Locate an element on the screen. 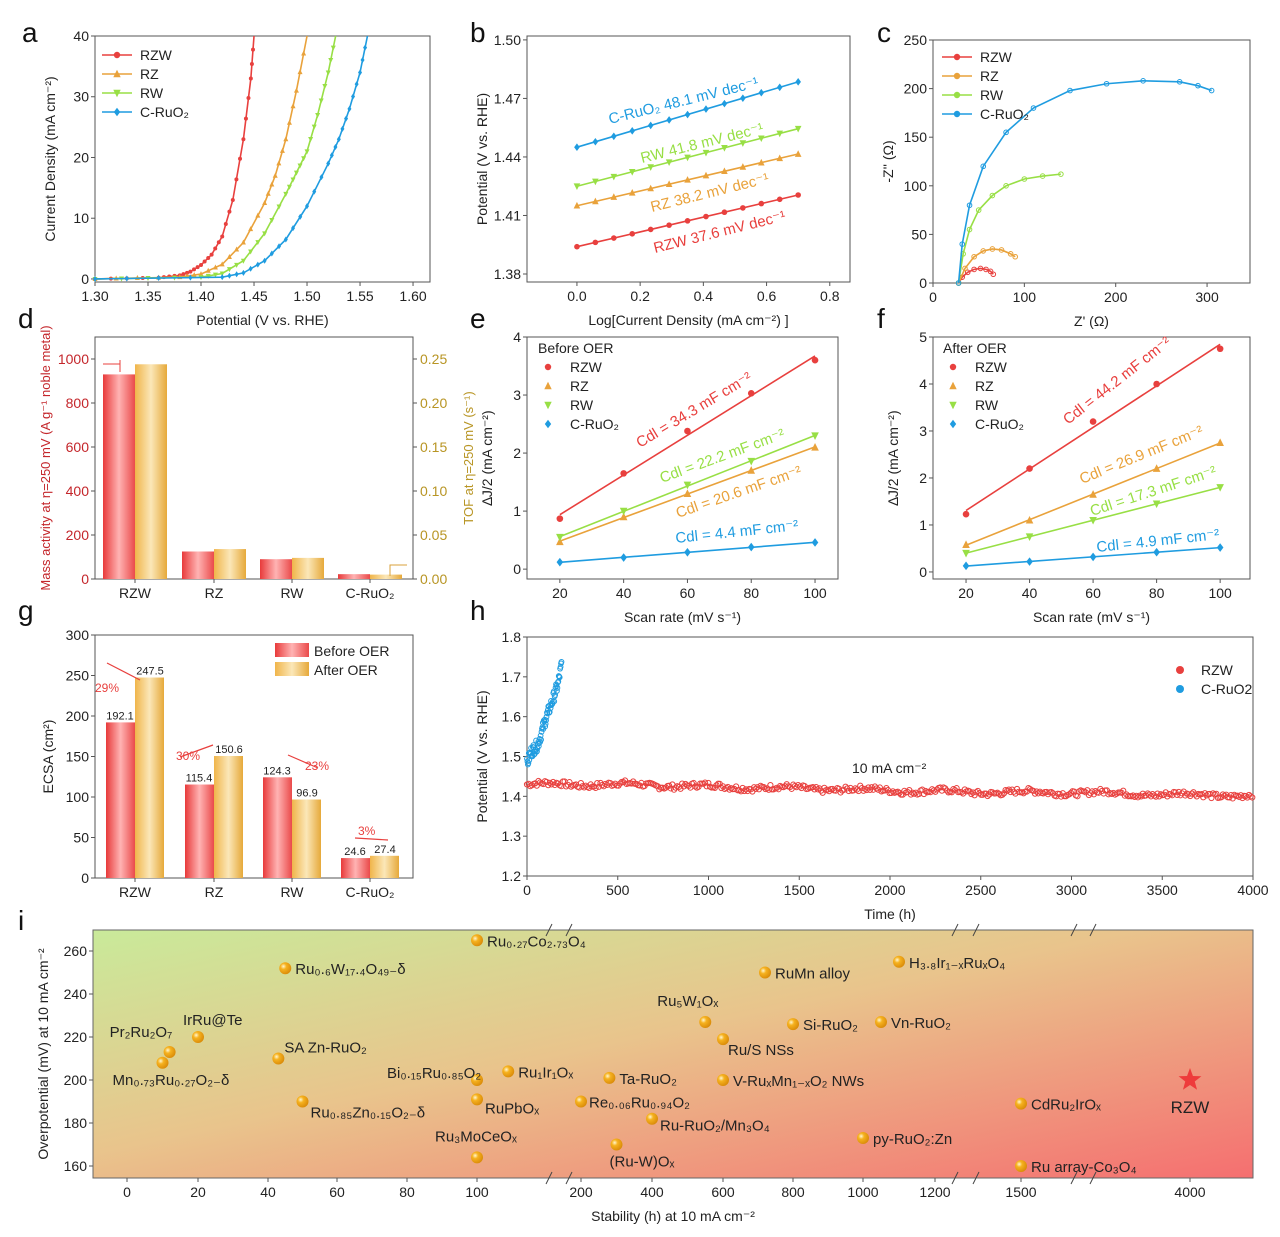 The image size is (1280, 1237). cdl-annotation: Cdl = 34.3 mF cm⁻² is located at coordinates (694, 410).